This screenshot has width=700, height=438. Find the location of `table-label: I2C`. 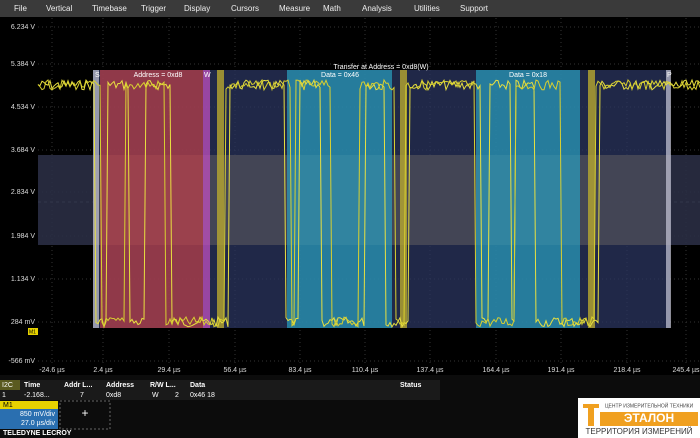

table-label: I2C is located at coordinates (7, 385).